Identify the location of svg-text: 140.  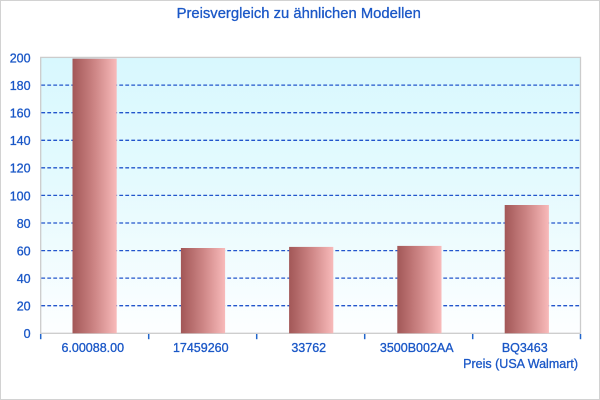
(20, 141).